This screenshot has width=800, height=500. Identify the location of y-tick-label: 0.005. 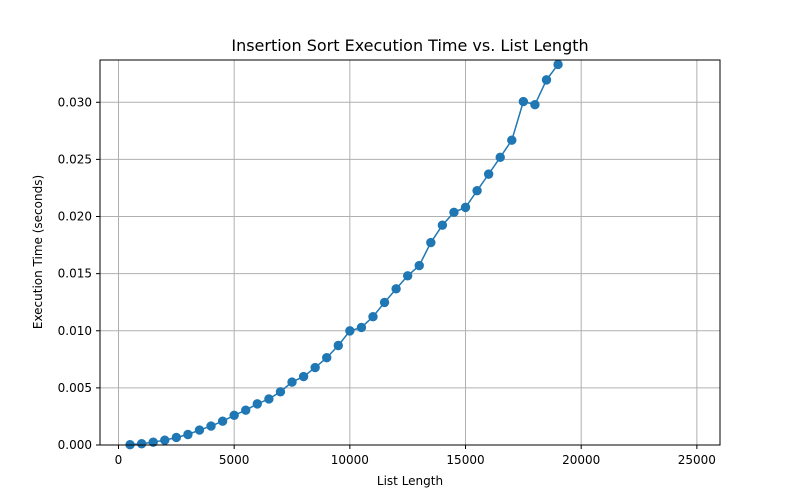
(75, 388).